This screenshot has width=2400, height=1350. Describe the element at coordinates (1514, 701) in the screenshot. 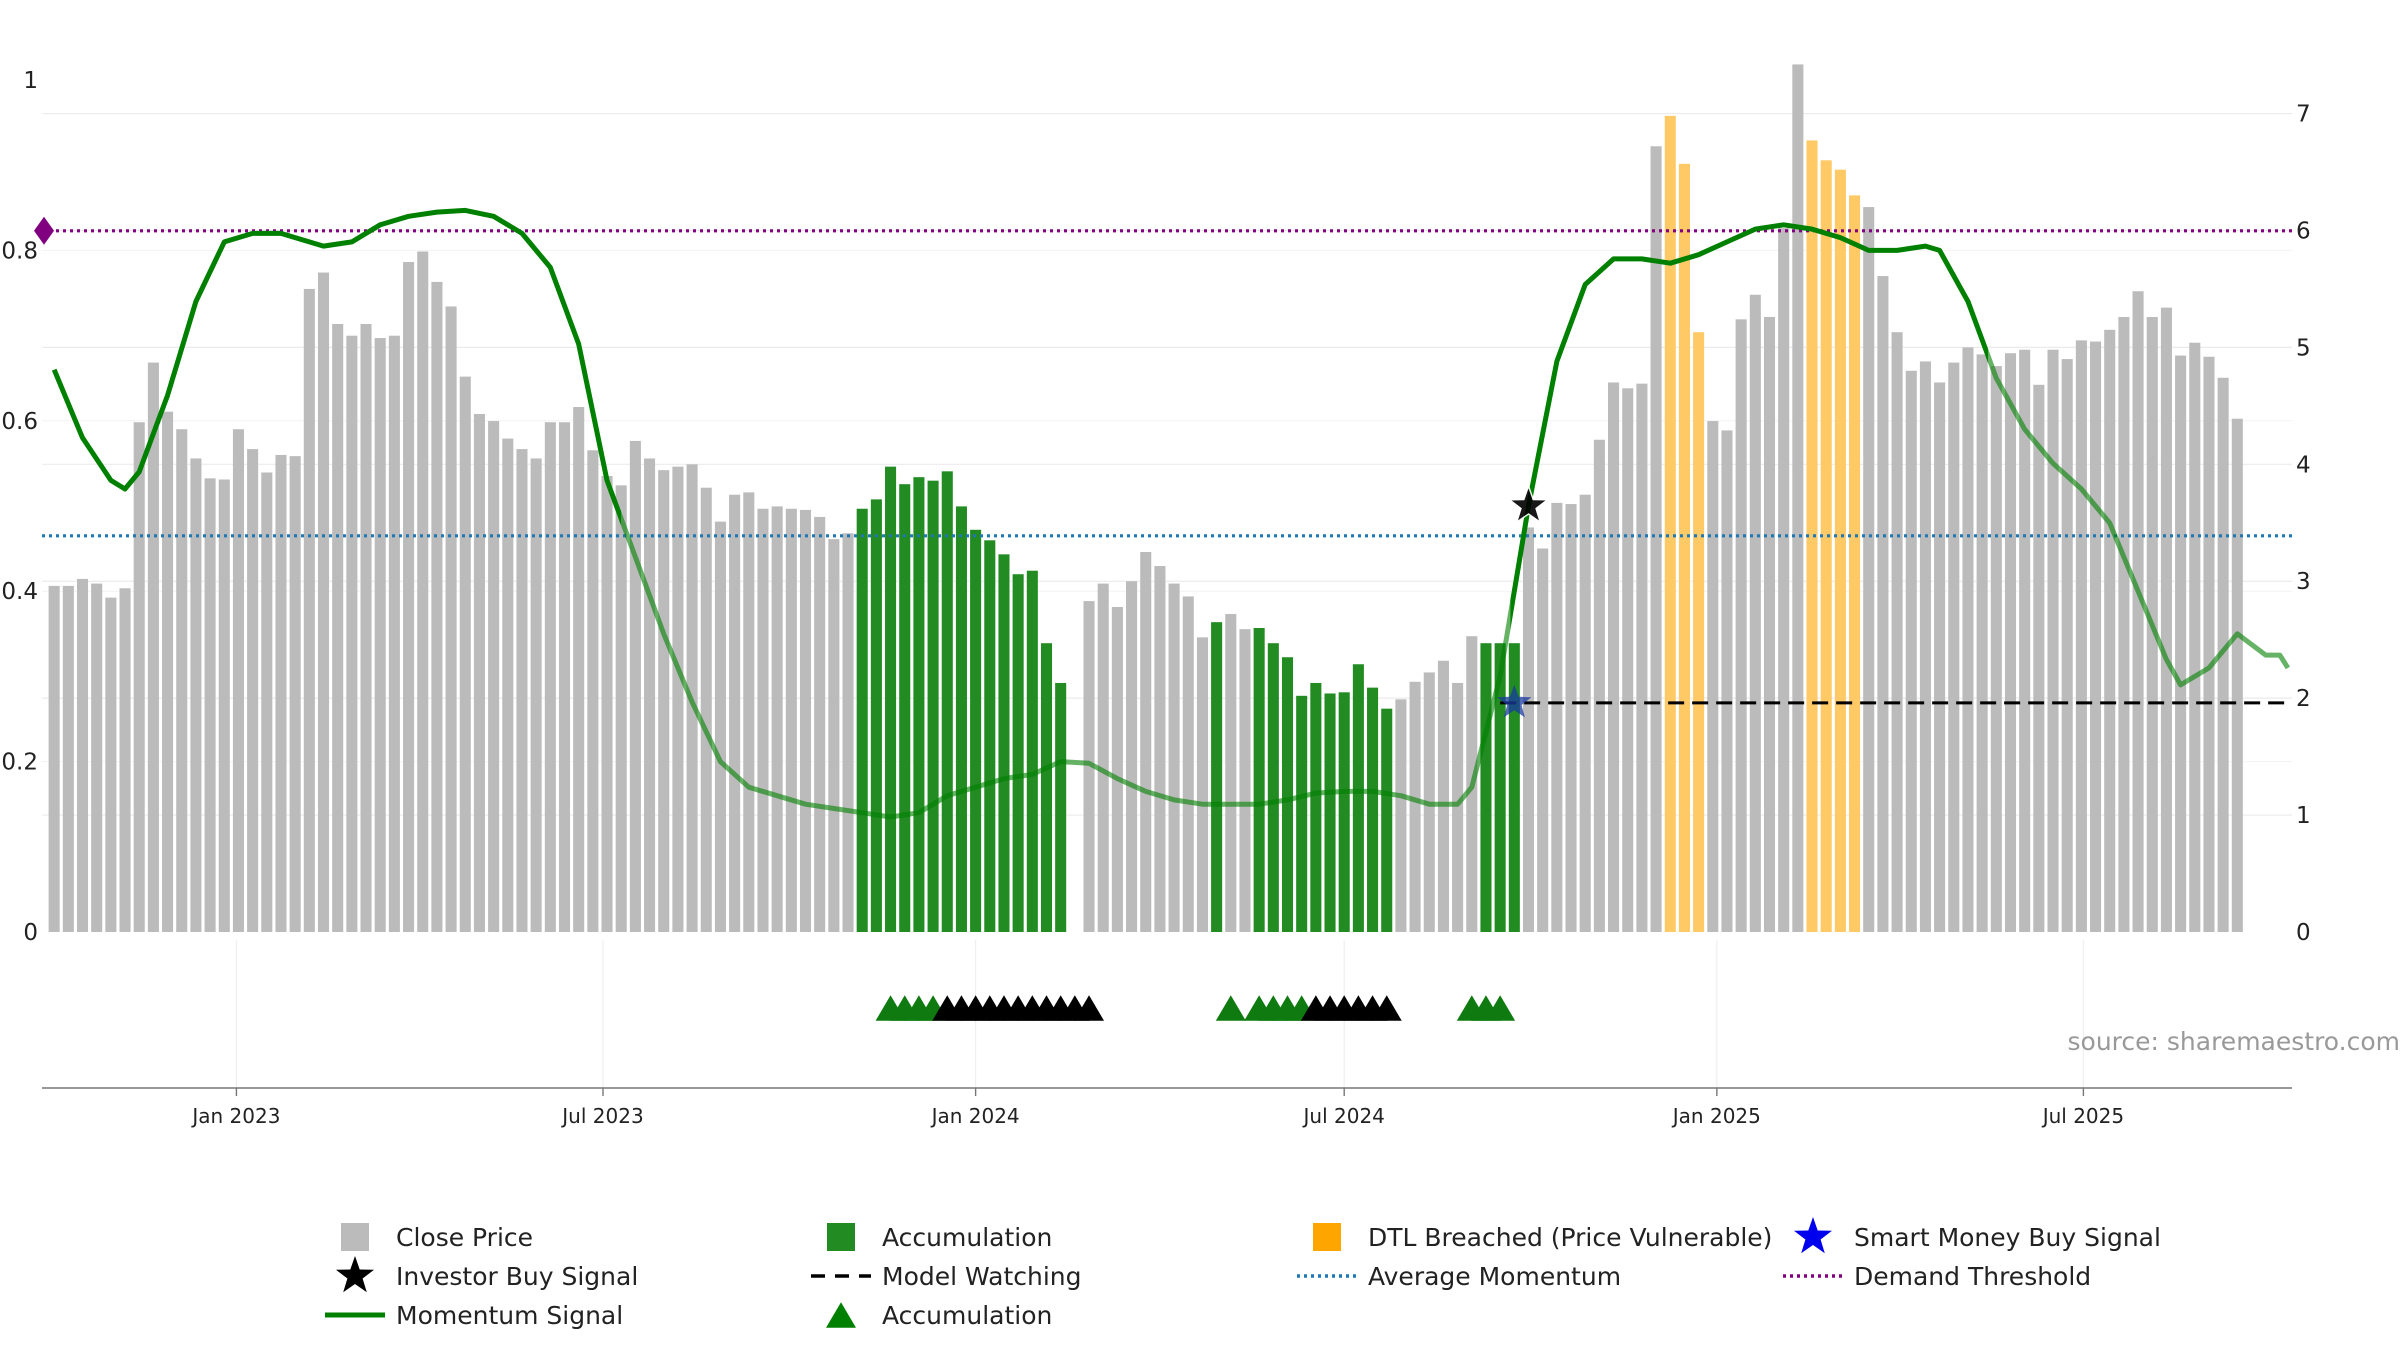

I see `smart-money-buy-signal-star` at that location.